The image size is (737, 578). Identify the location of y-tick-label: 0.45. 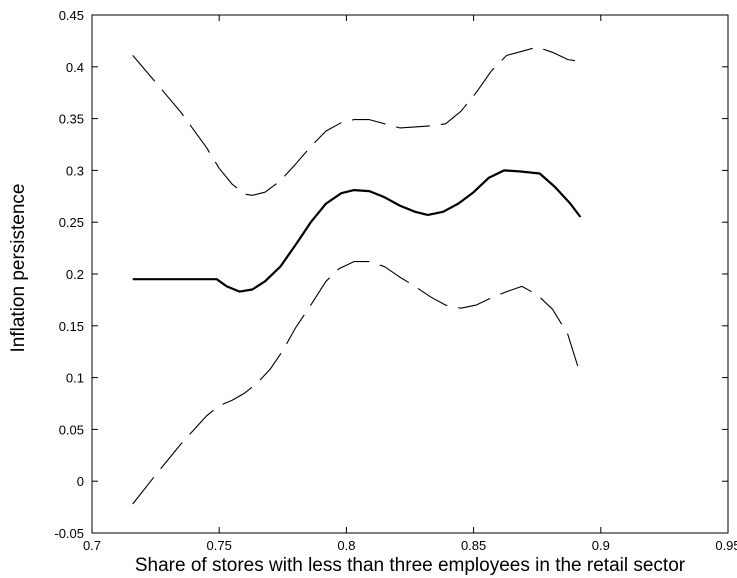
(71, 15).